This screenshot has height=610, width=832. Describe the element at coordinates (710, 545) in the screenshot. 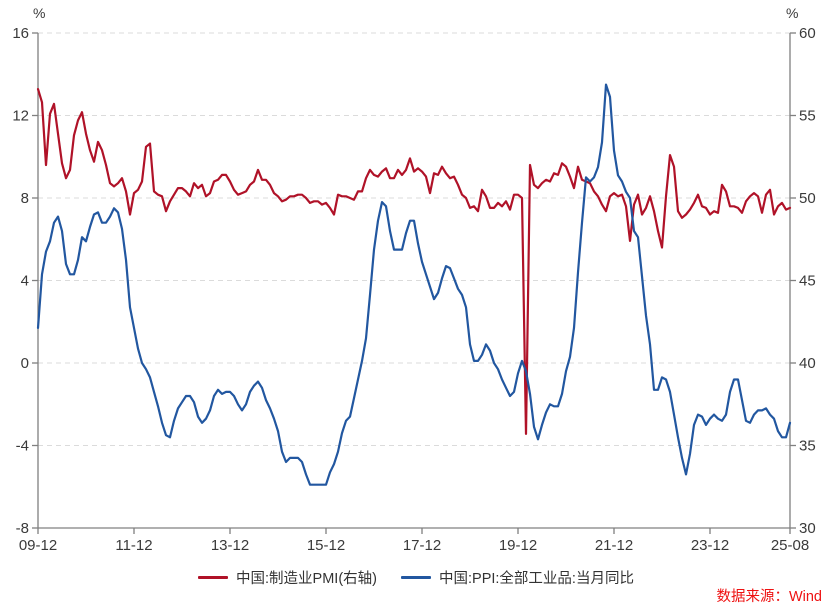

I see `x-axis-tick-label: 23-12` at that location.